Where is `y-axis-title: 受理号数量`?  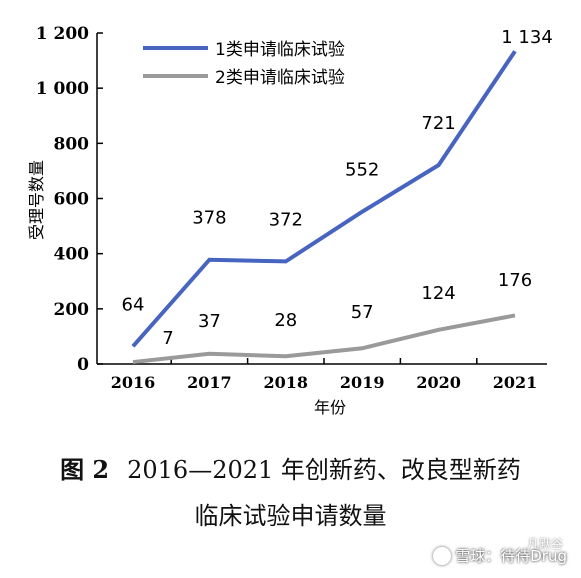 y-axis-title: 受理号数量 is located at coordinates (36, 200).